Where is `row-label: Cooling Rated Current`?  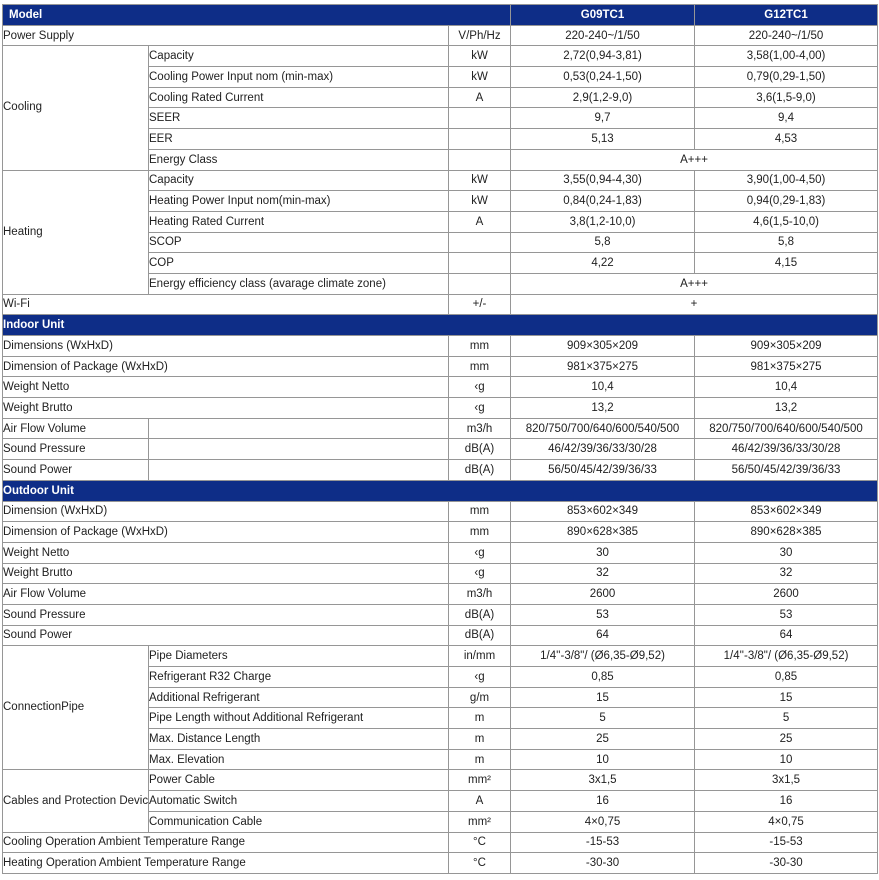 row-label: Cooling Rated Current is located at coordinates (298, 97).